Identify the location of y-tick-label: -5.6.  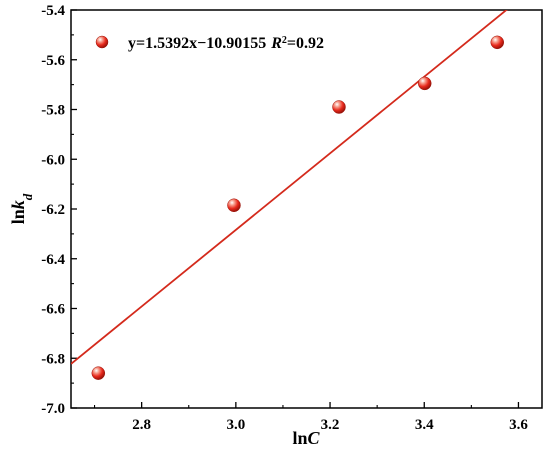
(53, 61).